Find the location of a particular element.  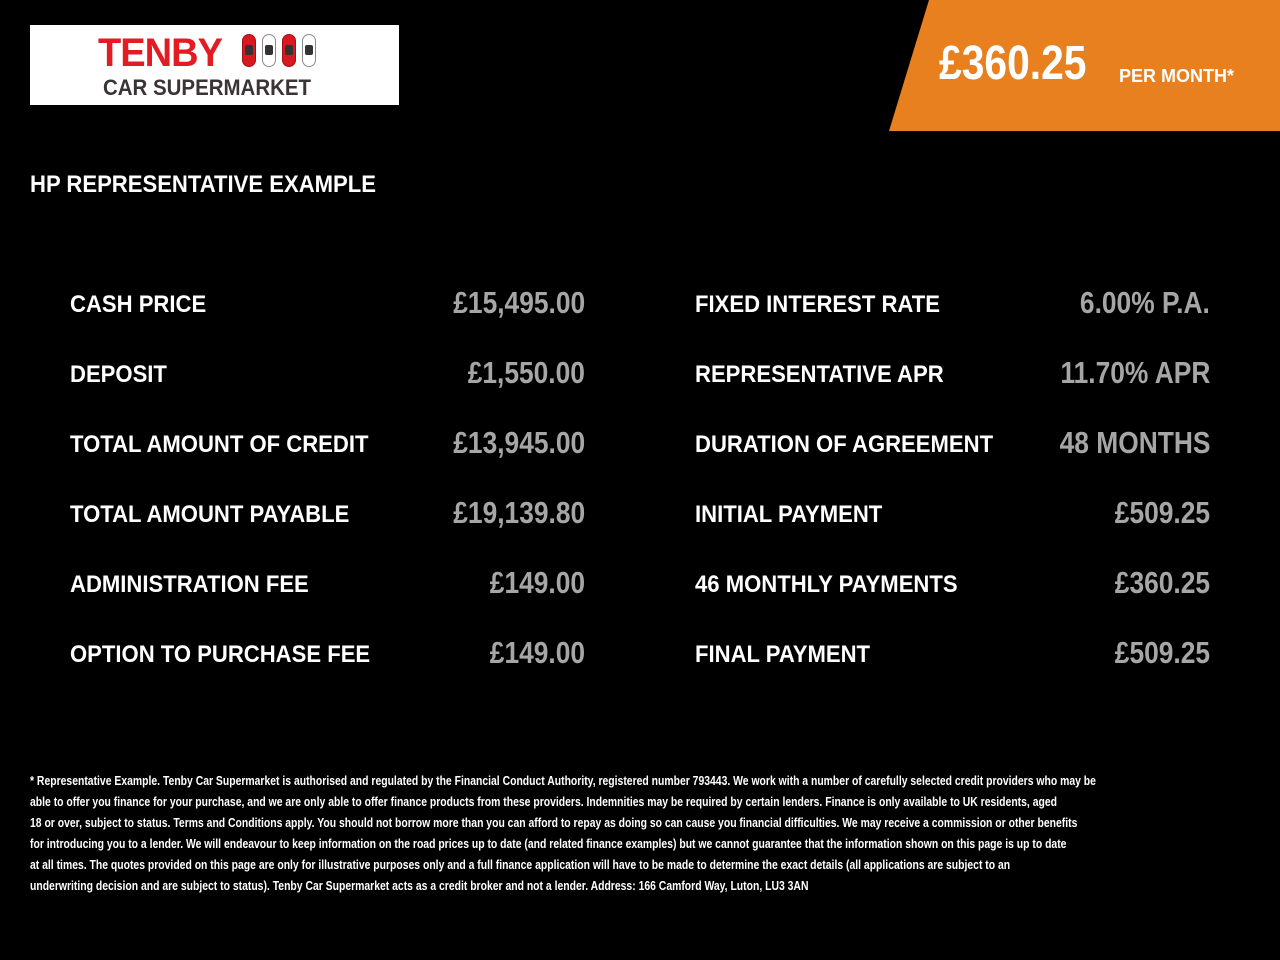

detail-label: DEPOSIT is located at coordinates (118, 374).